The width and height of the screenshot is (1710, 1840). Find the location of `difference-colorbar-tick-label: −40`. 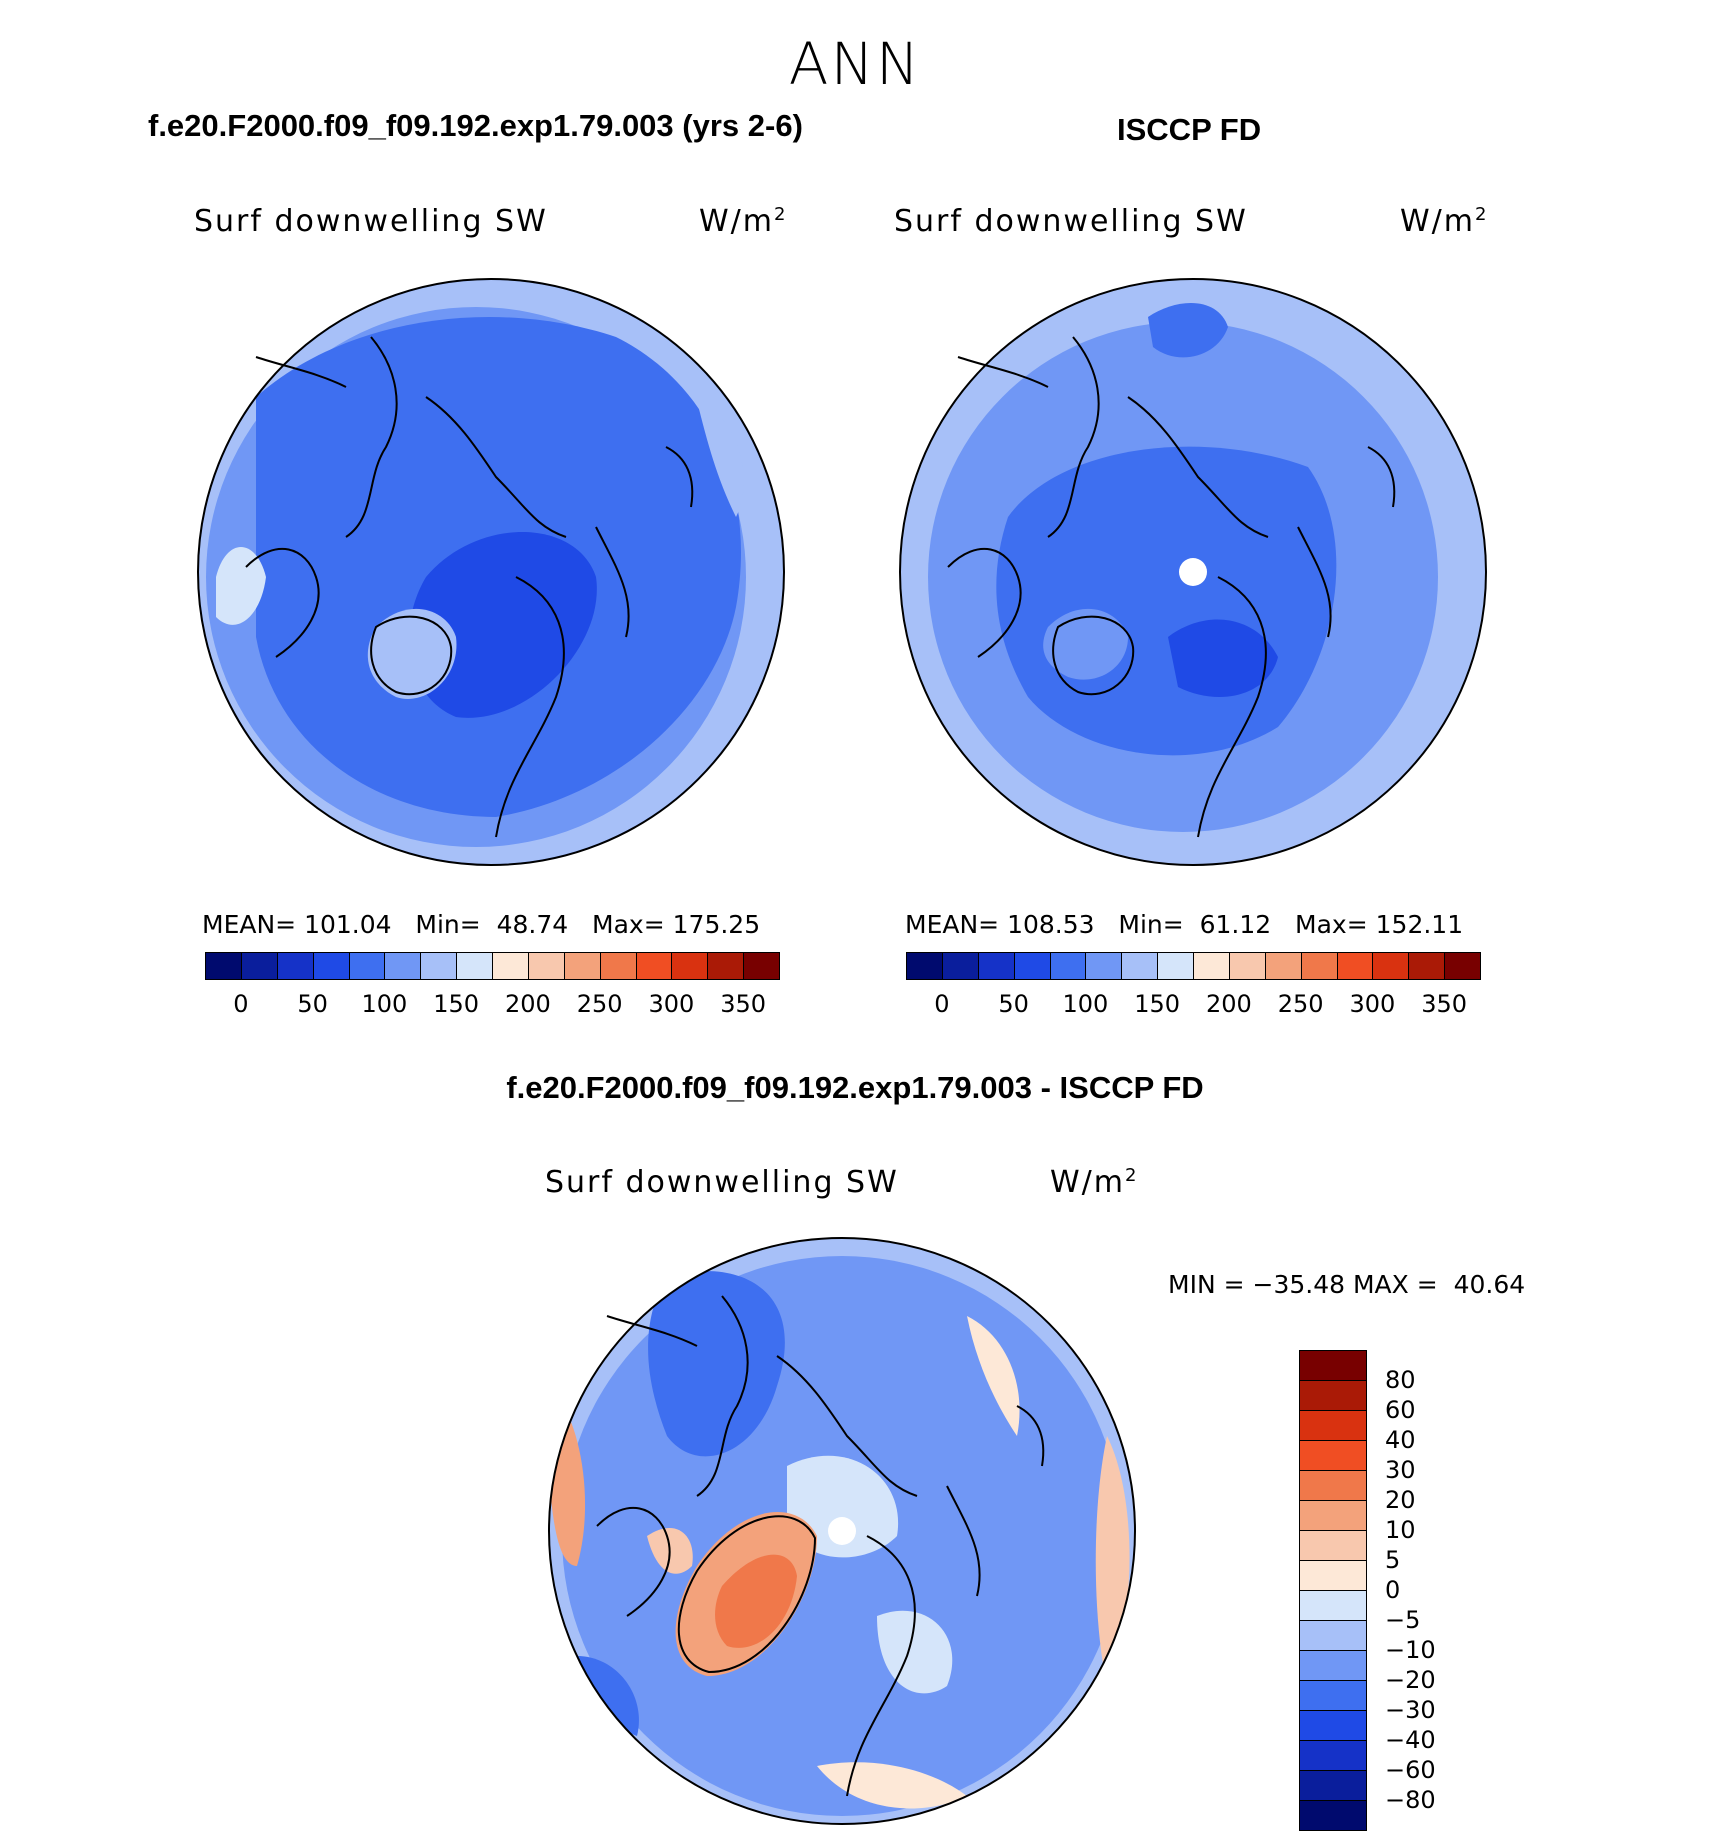

difference-colorbar-tick-label: −40 is located at coordinates (1410, 1740).